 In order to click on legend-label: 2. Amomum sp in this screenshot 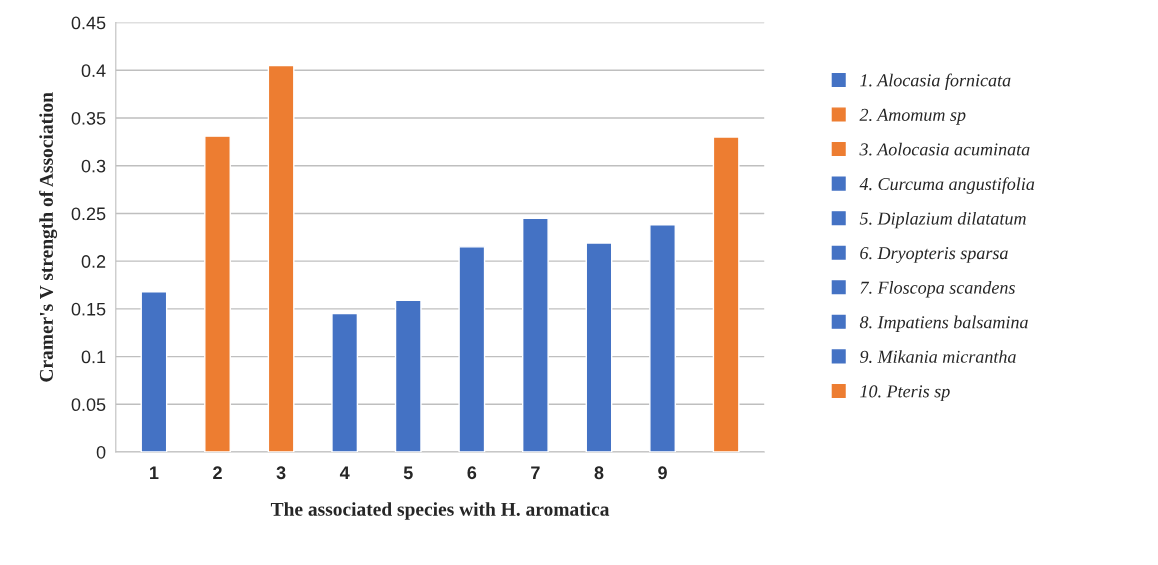, I will do `click(912, 116)`.